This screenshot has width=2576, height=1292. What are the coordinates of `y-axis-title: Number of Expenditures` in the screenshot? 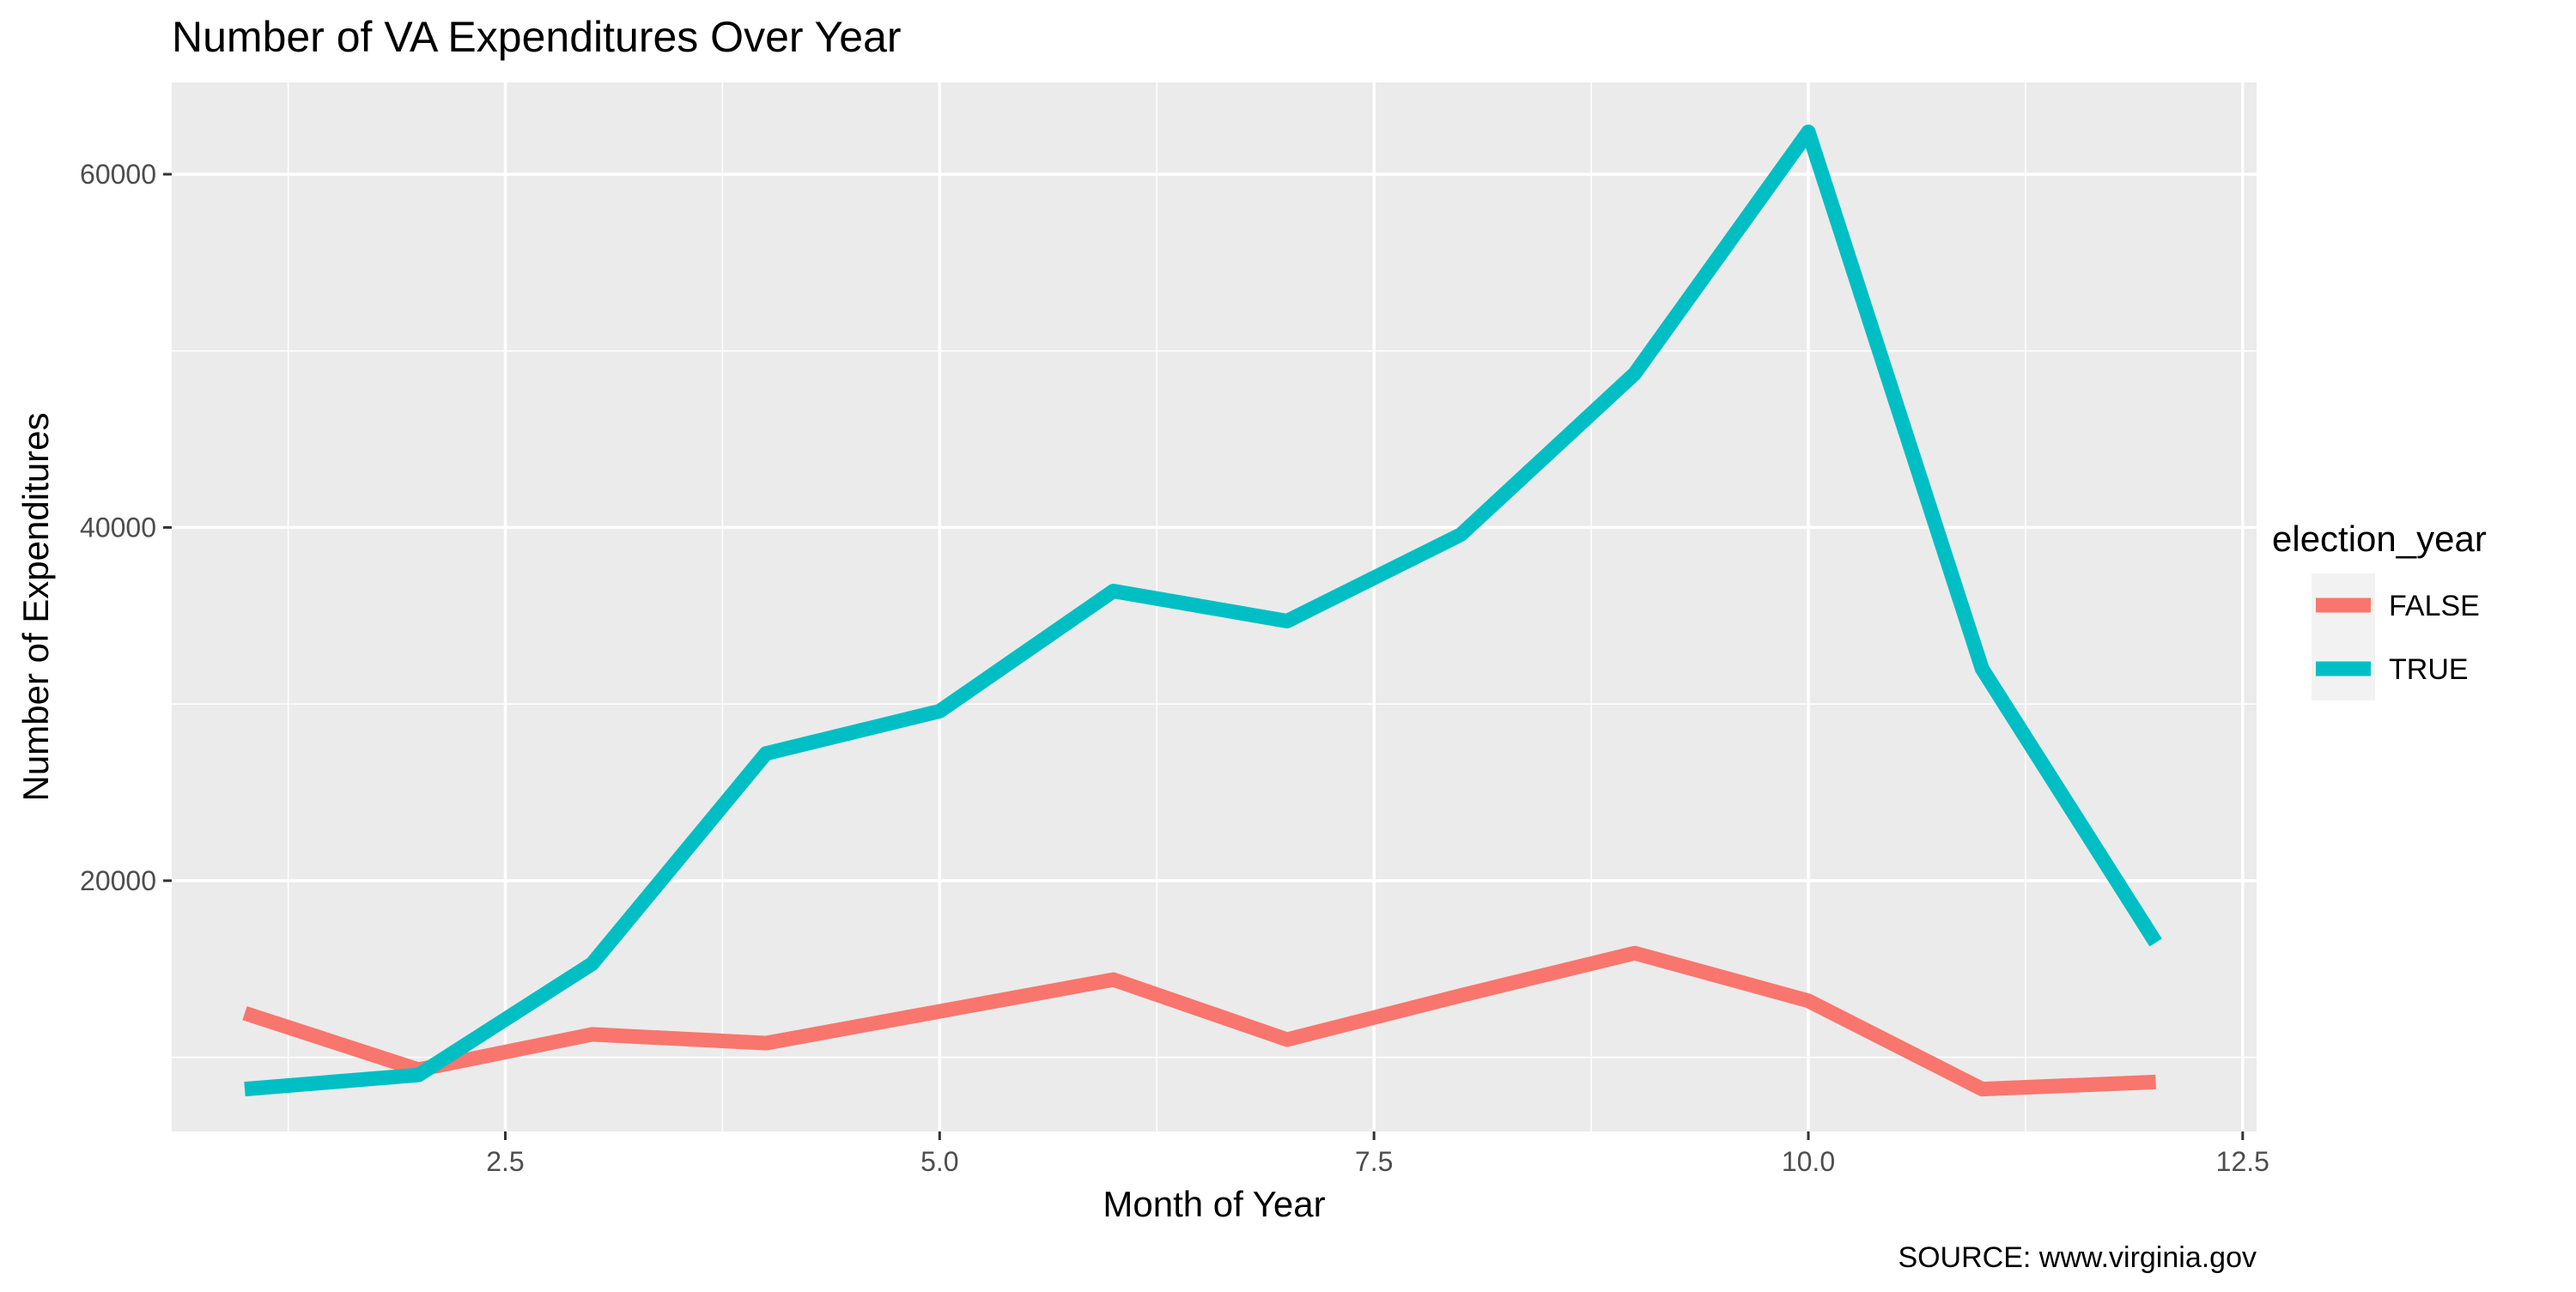 It's located at (36, 607).